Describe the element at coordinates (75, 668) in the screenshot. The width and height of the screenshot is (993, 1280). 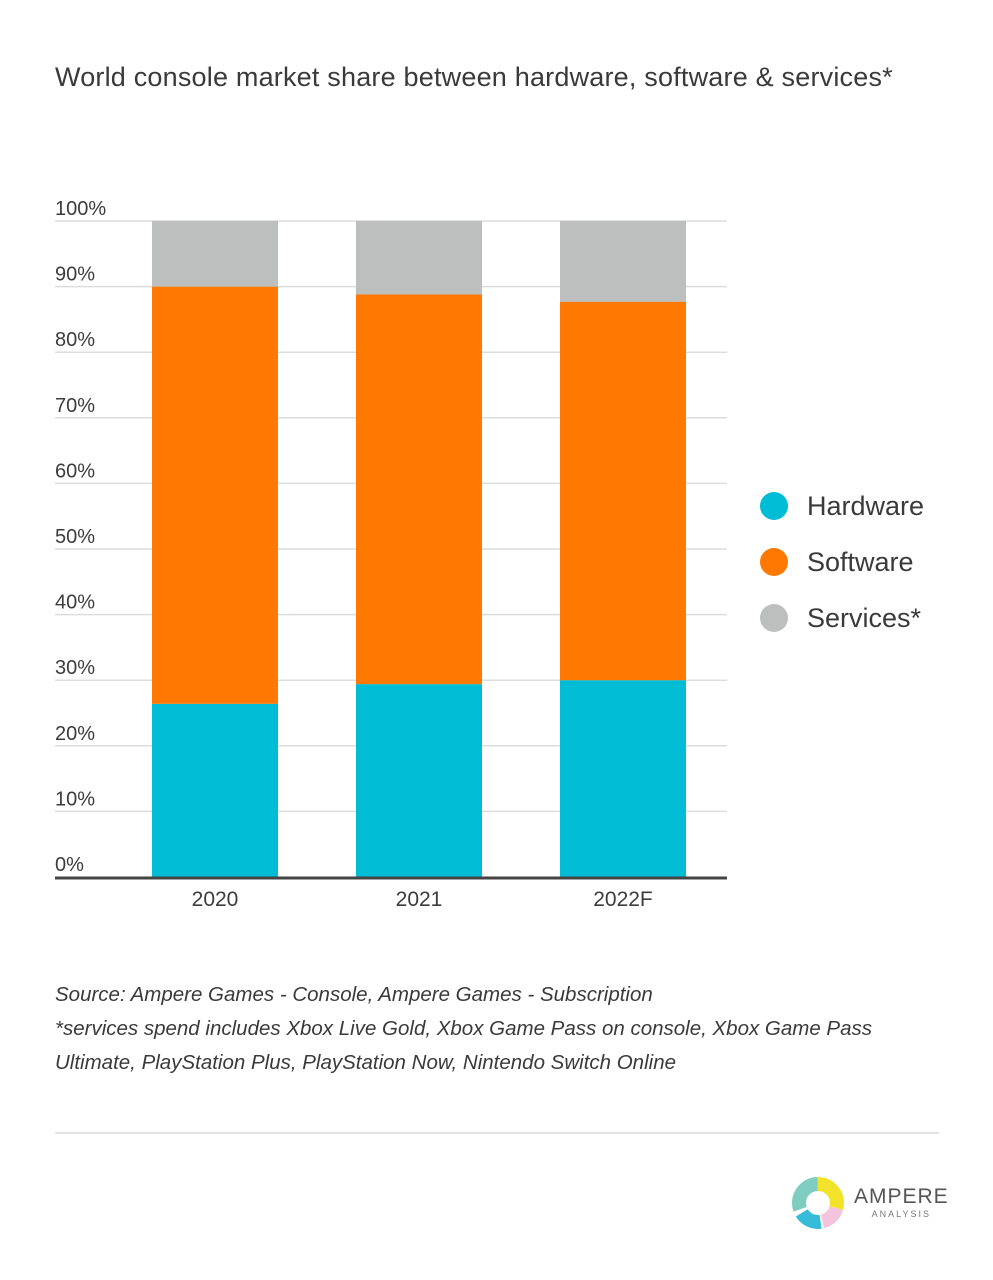
I see `y-tick-label: 30%` at that location.